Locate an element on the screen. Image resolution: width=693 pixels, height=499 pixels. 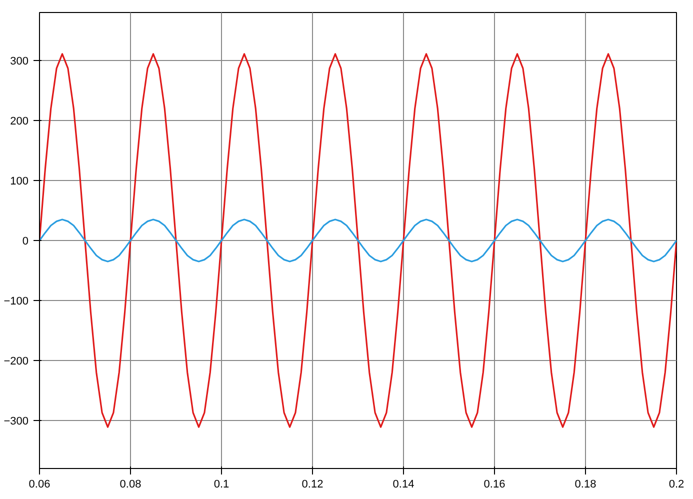
y-tick-label: 300 is located at coordinates (19, 62).